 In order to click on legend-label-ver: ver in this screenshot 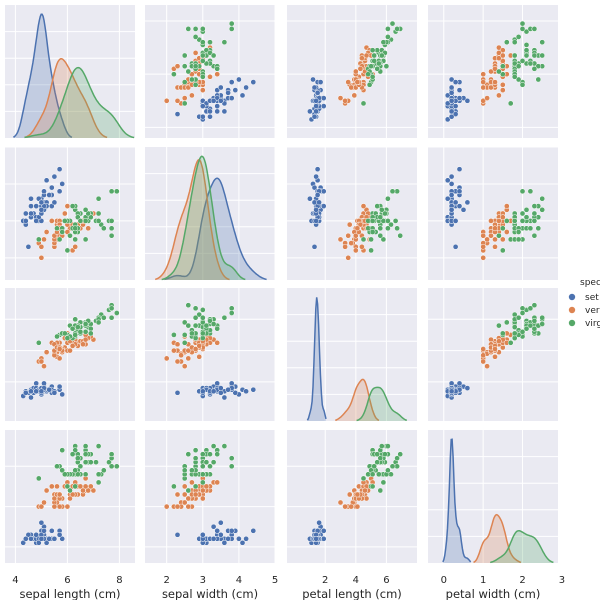, I will do `click(592, 311)`.